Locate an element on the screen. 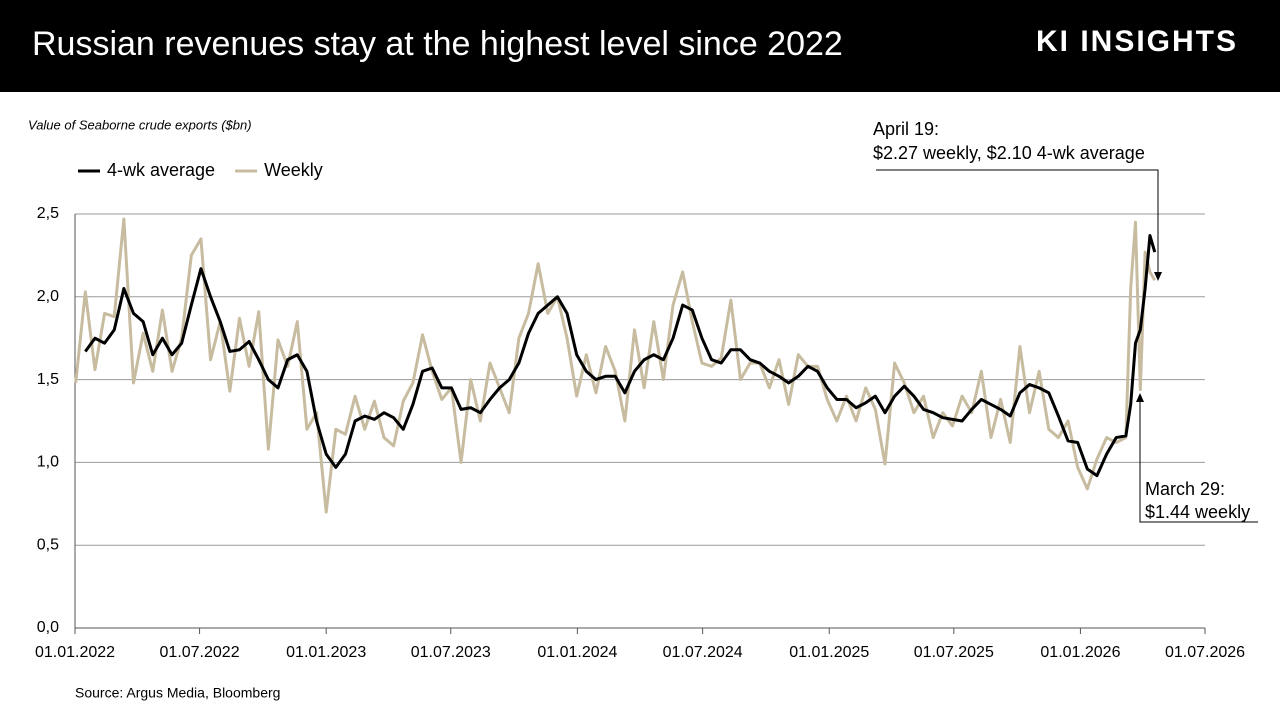  x-tick-label: 01.01.2026 is located at coordinates (1080, 652).